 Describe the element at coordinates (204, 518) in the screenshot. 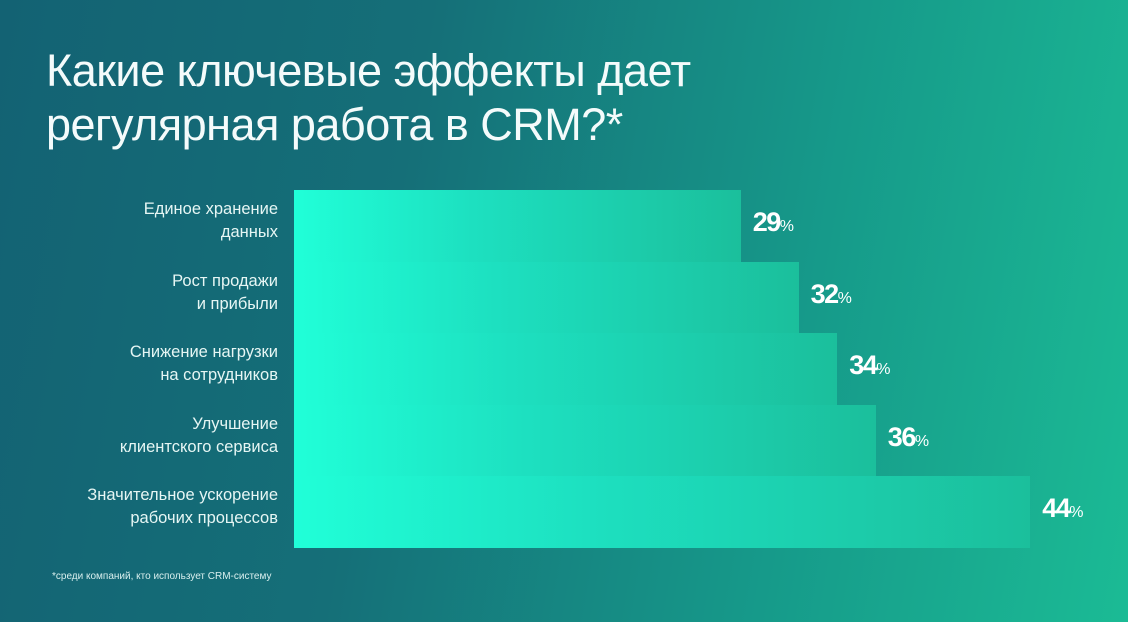

I see `category-label-line: рабочих процессов` at that location.